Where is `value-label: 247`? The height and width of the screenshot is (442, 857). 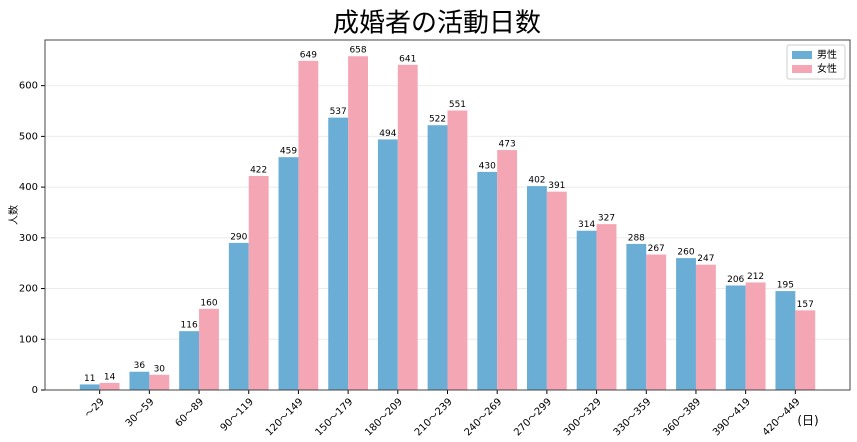 value-label: 247 is located at coordinates (705, 259).